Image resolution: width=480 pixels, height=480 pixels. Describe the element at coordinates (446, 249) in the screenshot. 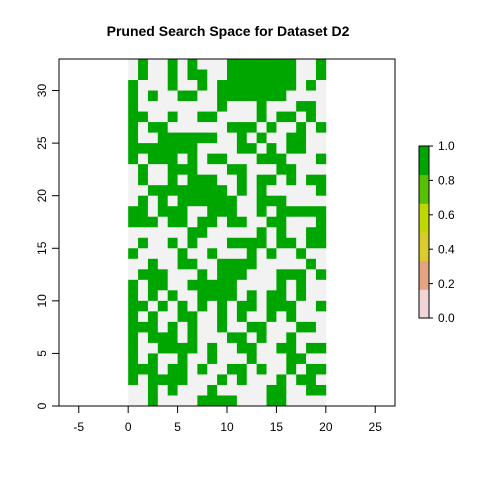

I see `colorbar-tick-label: 0.4` at that location.